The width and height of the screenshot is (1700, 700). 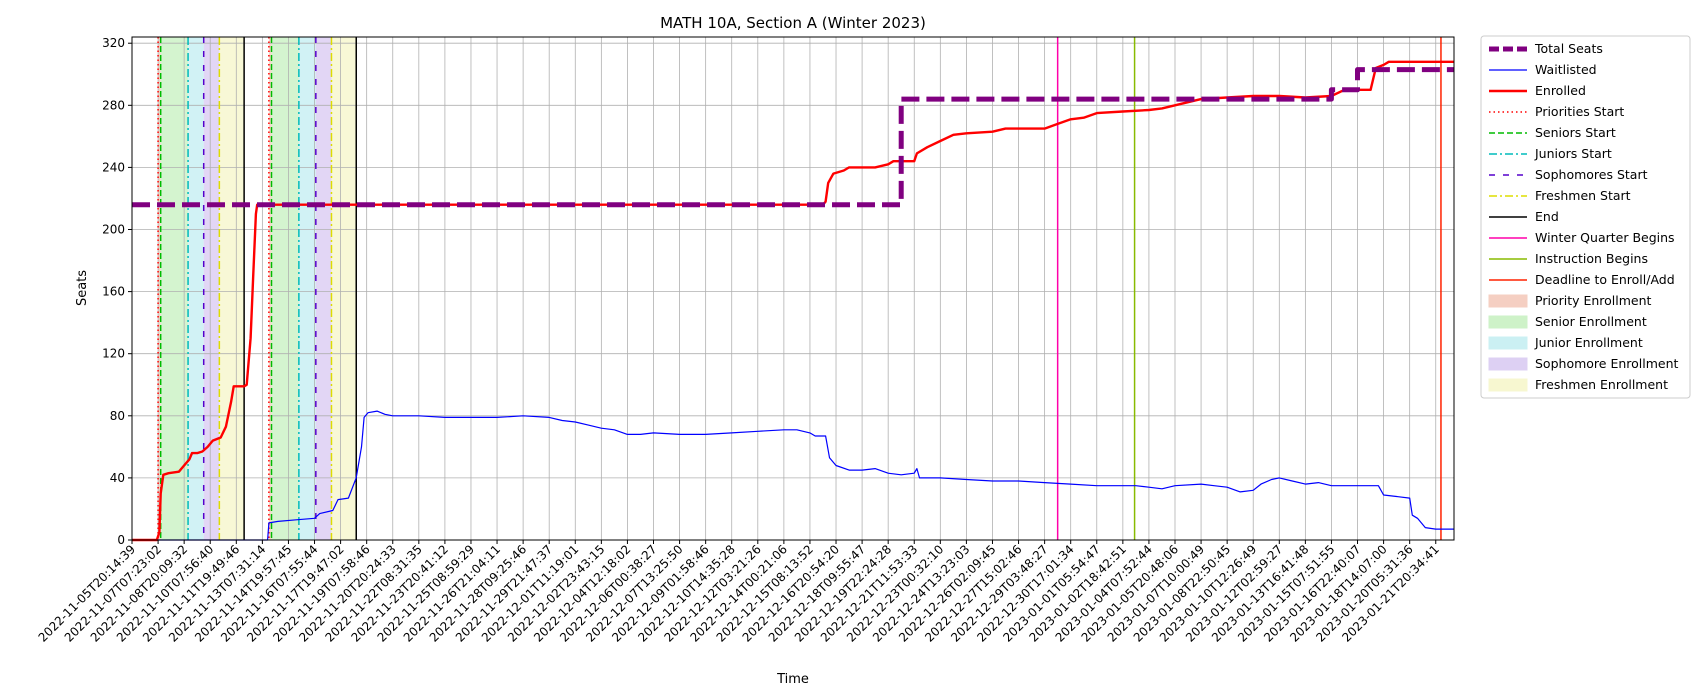 I want to click on x-axis-label: Time, so click(x=792, y=679).